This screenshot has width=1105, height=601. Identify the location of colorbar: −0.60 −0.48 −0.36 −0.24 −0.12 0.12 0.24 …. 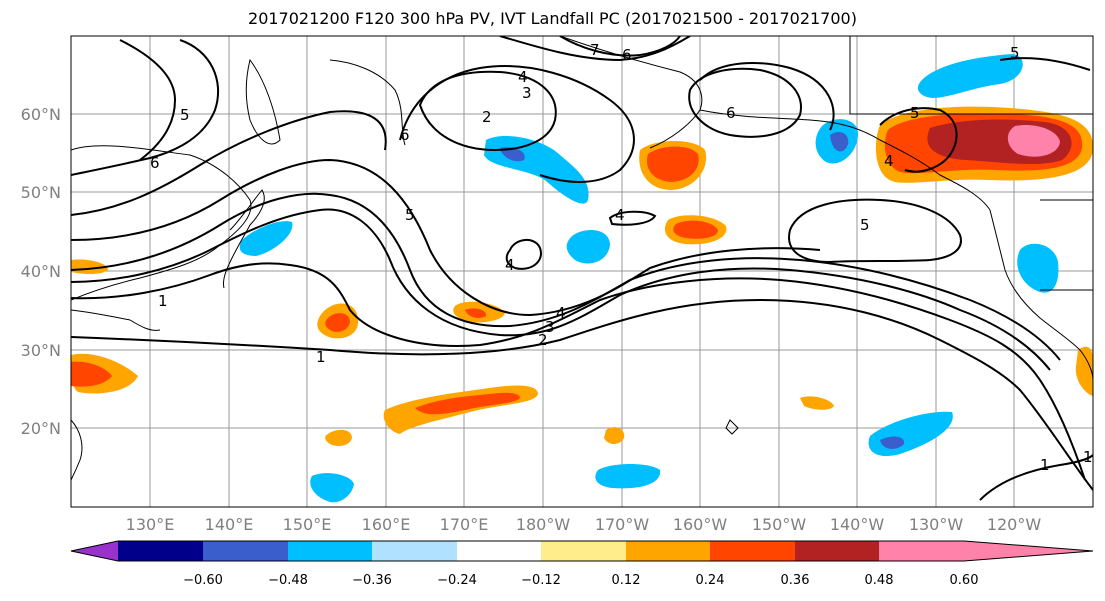
(582, 564).